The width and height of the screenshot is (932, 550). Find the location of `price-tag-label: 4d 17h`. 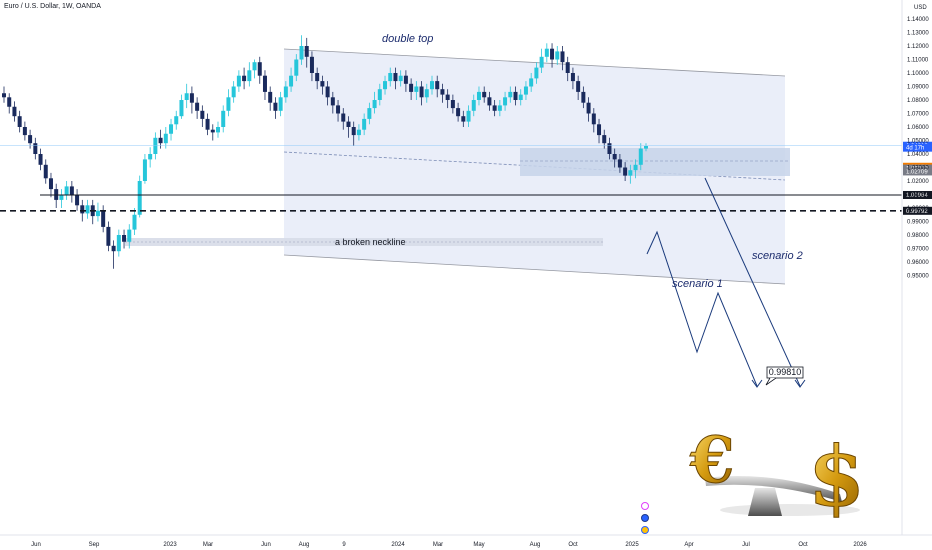

price-tag-label: 4d 17h is located at coordinates (915, 149).